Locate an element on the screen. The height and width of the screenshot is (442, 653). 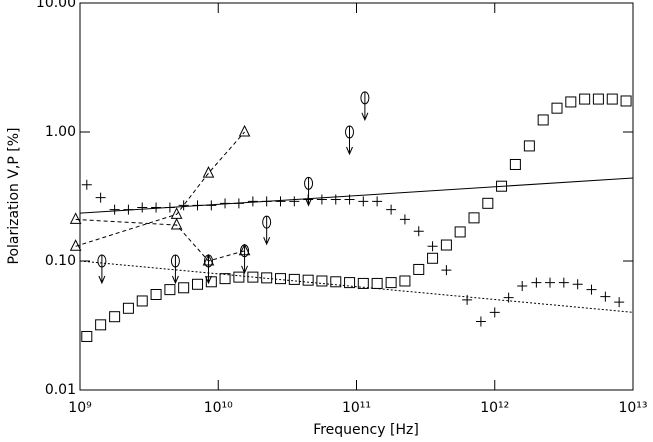
x-tick-label: 10¹⁰ is located at coordinates (218, 408).